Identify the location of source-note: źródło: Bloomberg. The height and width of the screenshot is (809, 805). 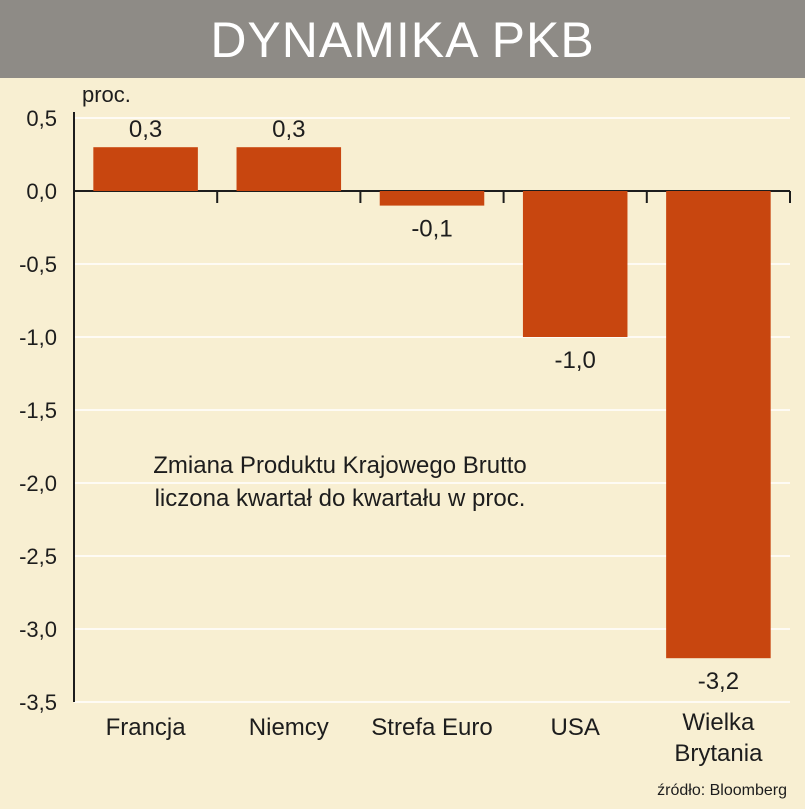
(722, 790).